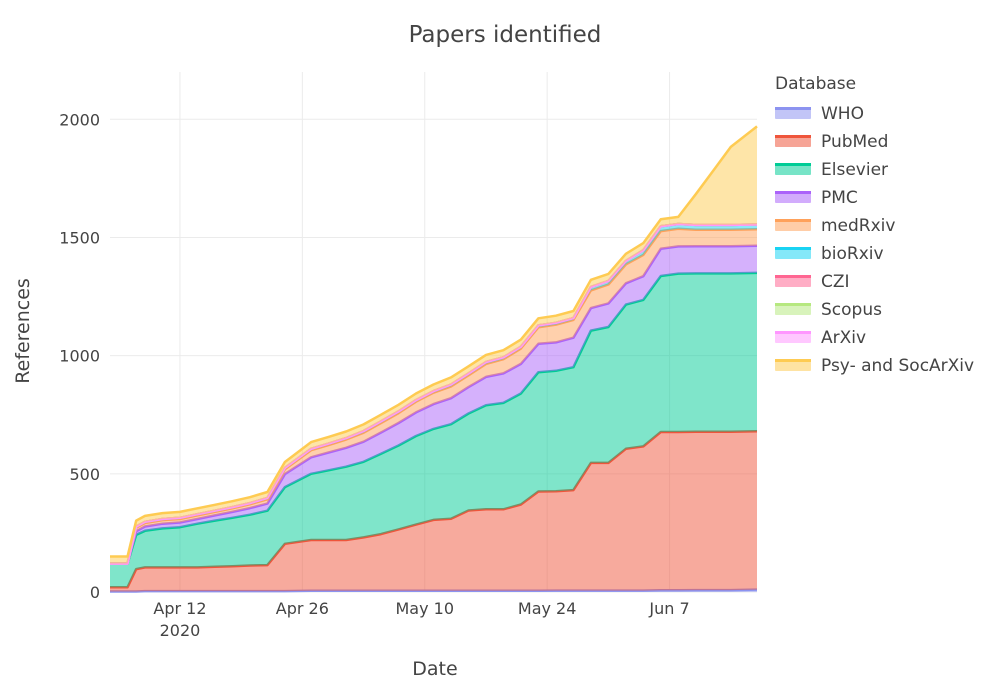 The image size is (1000, 690). I want to click on chart-title: Papers identified, so click(505, 35).